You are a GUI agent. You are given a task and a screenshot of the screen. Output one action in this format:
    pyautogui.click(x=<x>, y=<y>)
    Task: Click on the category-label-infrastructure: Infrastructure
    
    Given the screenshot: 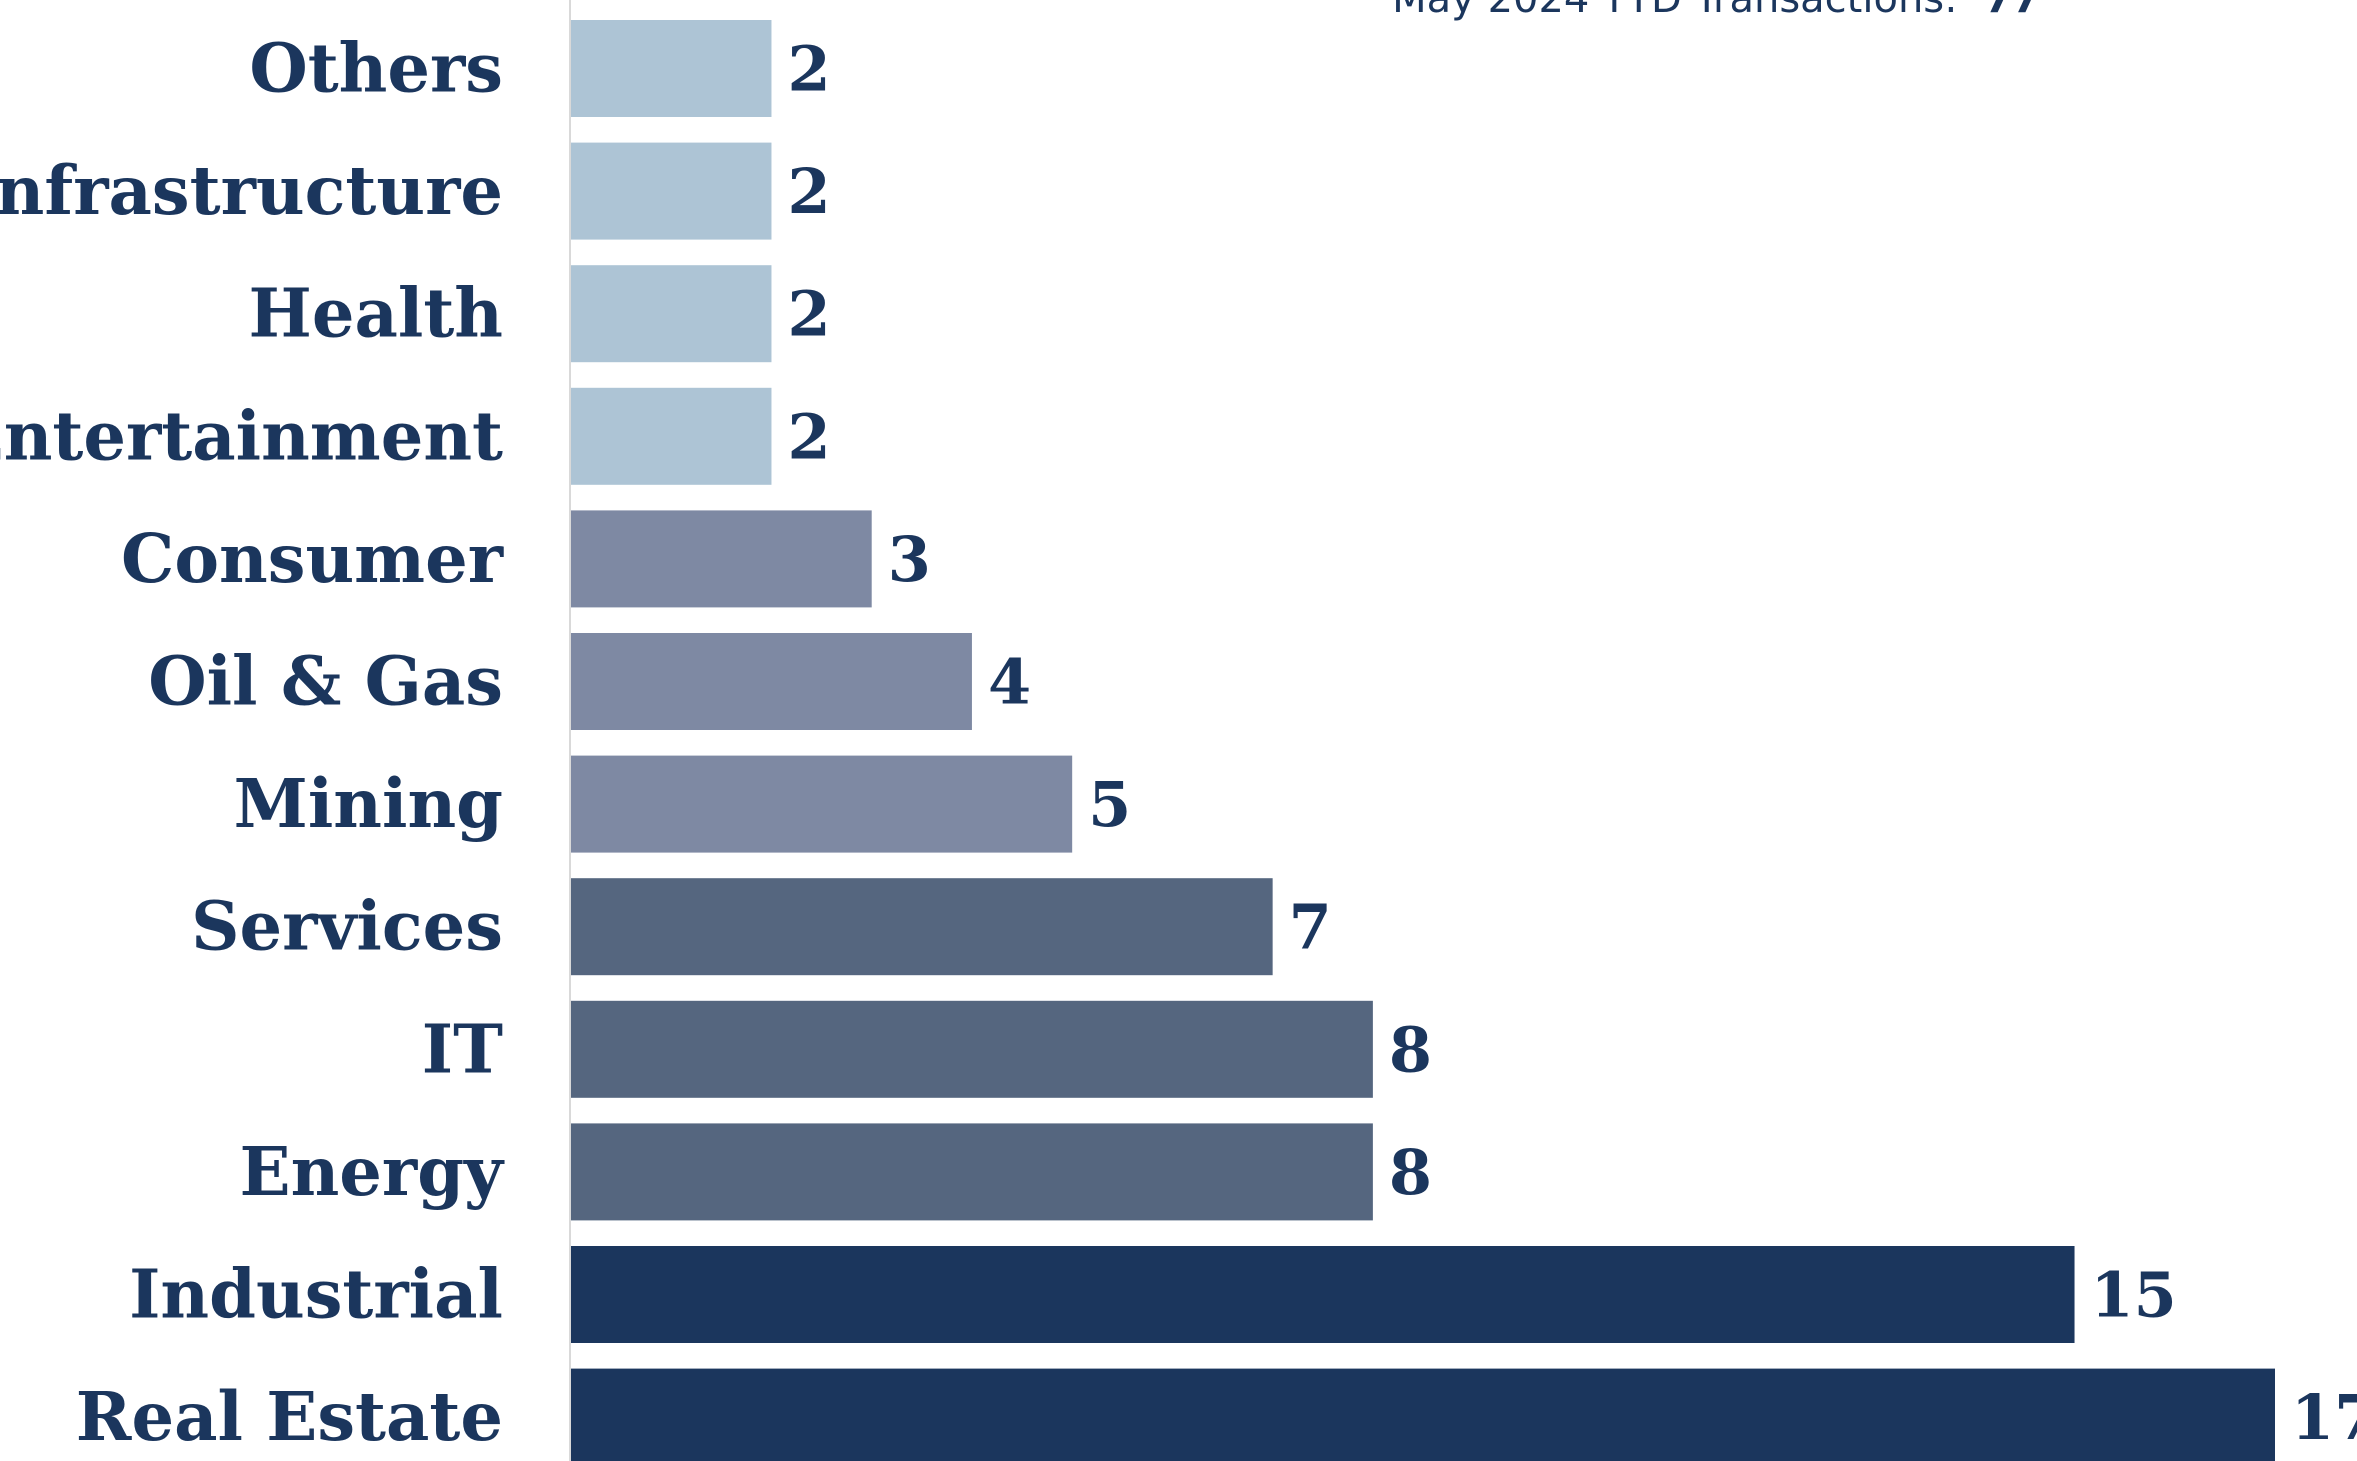 What is the action you would take?
    pyautogui.click(x=251, y=190)
    